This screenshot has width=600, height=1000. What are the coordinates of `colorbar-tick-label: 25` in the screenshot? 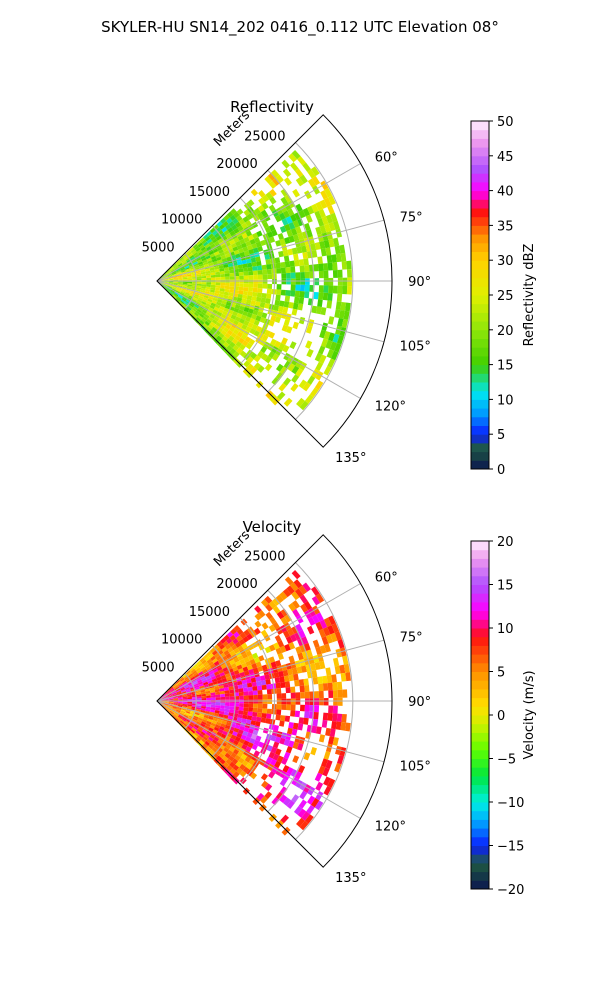 It's located at (505, 296).